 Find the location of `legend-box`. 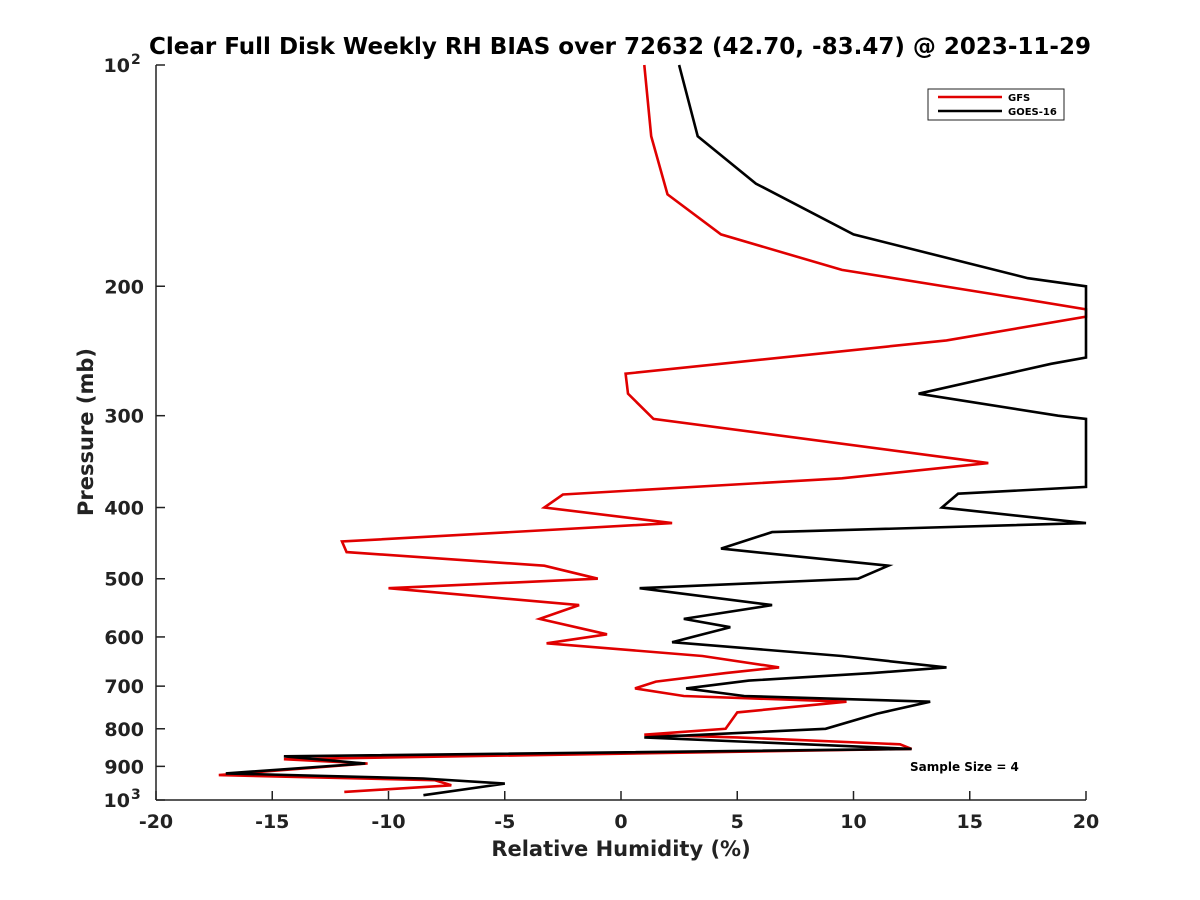

legend-box is located at coordinates (996, 104).